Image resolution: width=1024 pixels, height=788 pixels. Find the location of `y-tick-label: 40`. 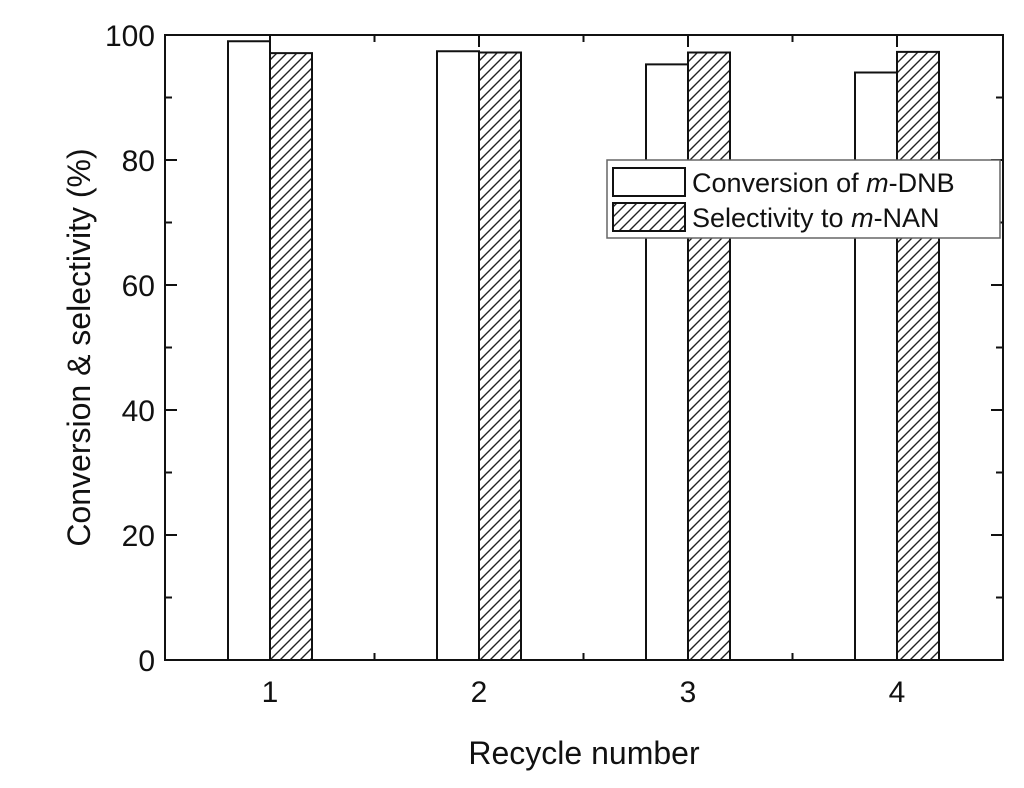

y-tick-label: 40 is located at coordinates (138, 411).